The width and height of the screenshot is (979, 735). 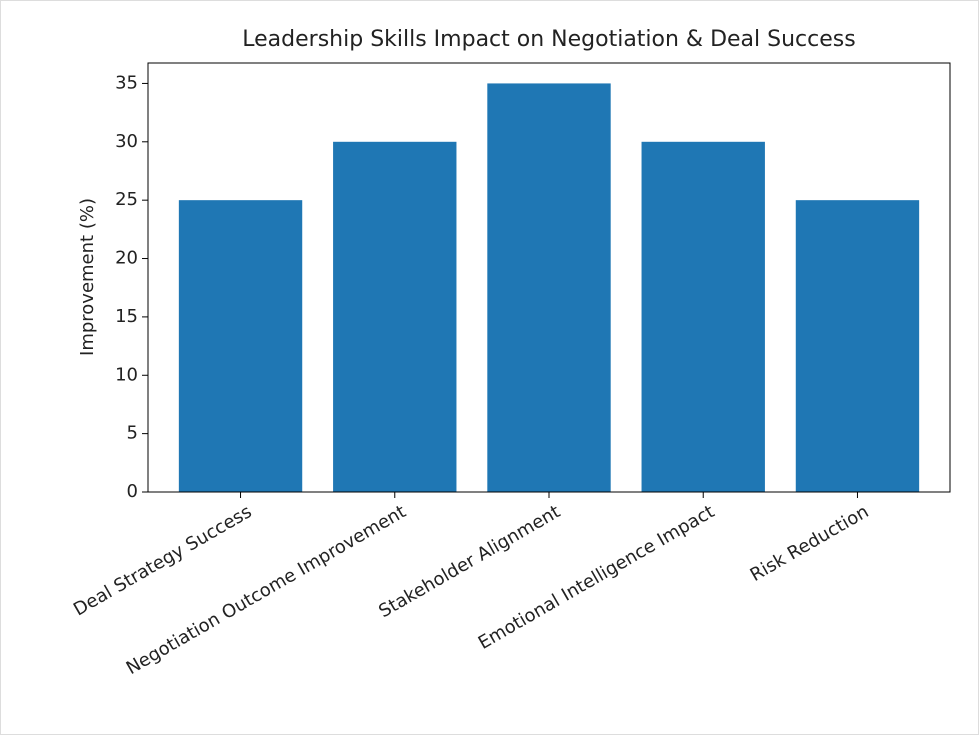 What do you see at coordinates (126, 316) in the screenshot?
I see `y-tick-label: 15` at bounding box center [126, 316].